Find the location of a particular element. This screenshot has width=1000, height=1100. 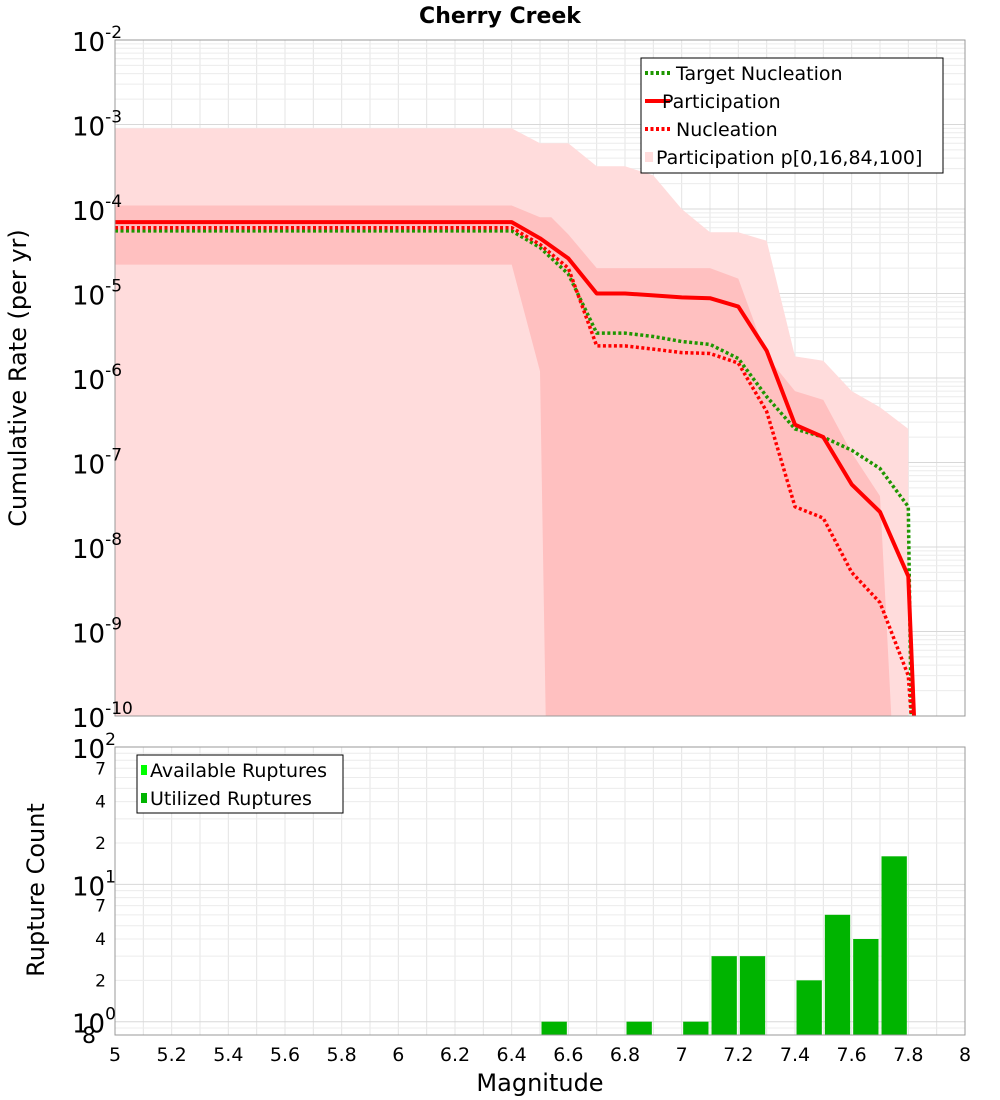

x-tick-label: 6.2 is located at coordinates (455, 1055).